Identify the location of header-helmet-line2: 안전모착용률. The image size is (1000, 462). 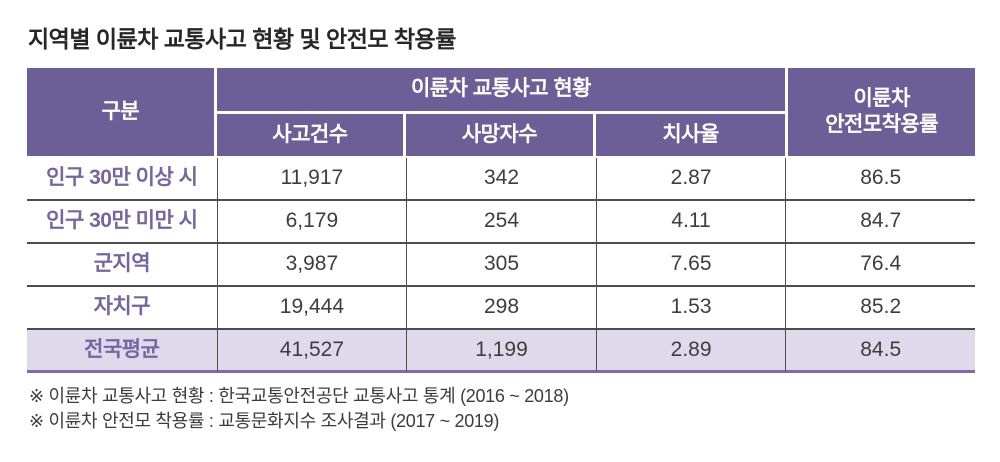
(882, 124).